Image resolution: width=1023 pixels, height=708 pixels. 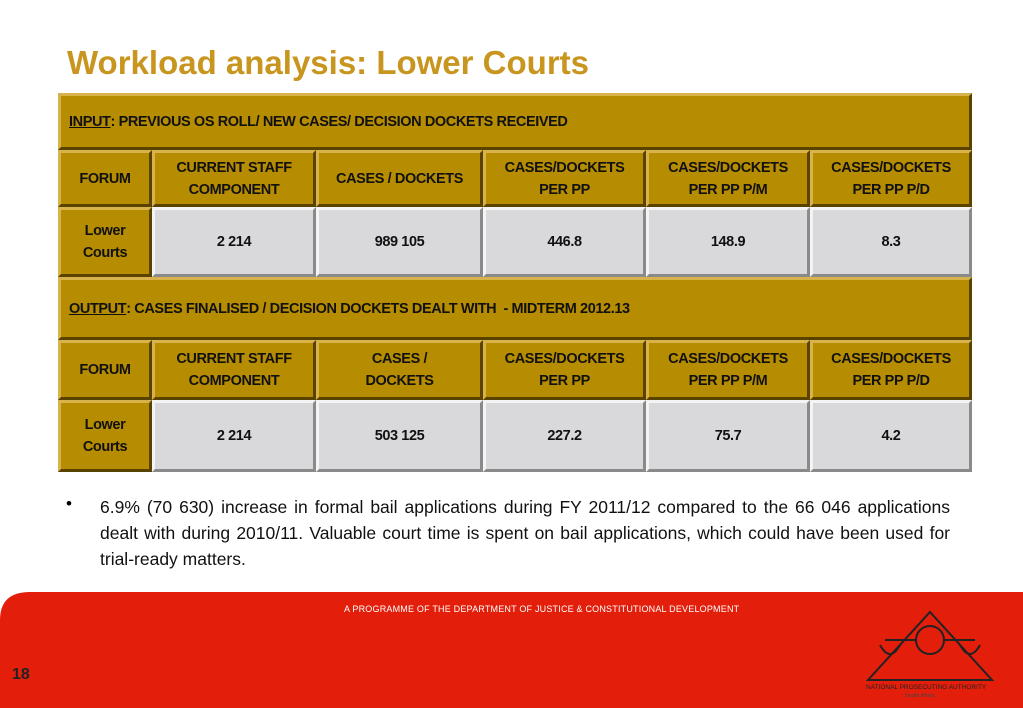 What do you see at coordinates (564, 242) in the screenshot?
I see `data-cell: 446.8` at bounding box center [564, 242].